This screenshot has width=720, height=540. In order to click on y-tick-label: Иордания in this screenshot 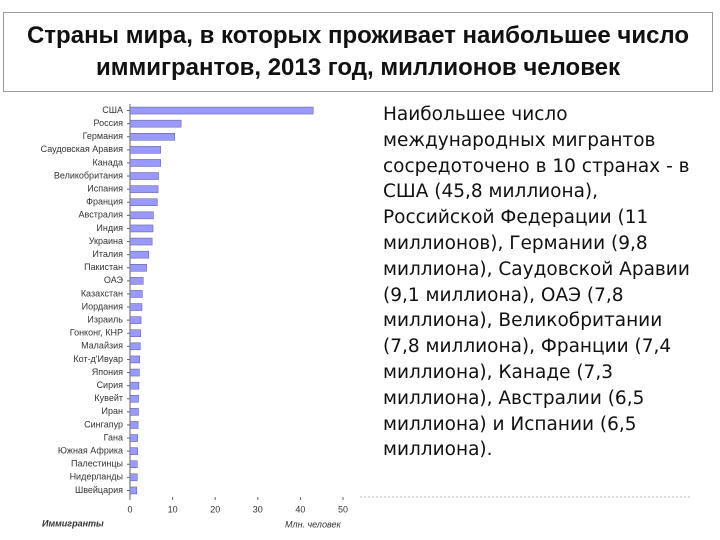, I will do `click(103, 306)`.